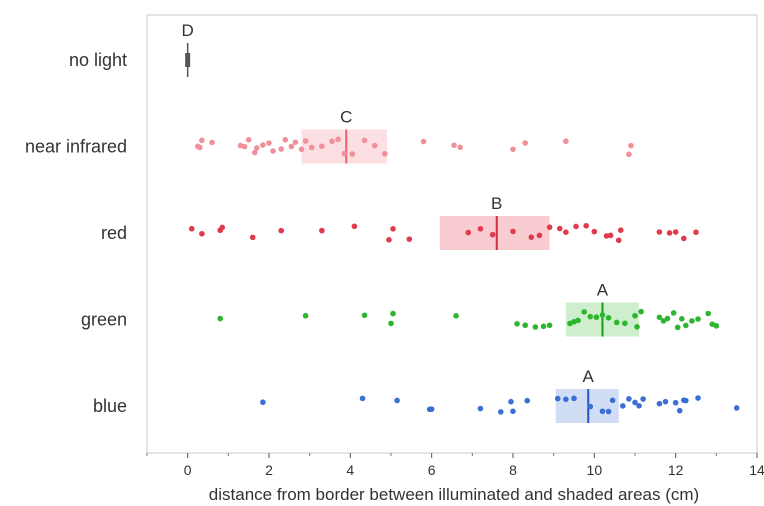 The width and height of the screenshot is (764, 506). Describe the element at coordinates (496, 203) in the screenshot. I see `group-letter-red: B` at that location.